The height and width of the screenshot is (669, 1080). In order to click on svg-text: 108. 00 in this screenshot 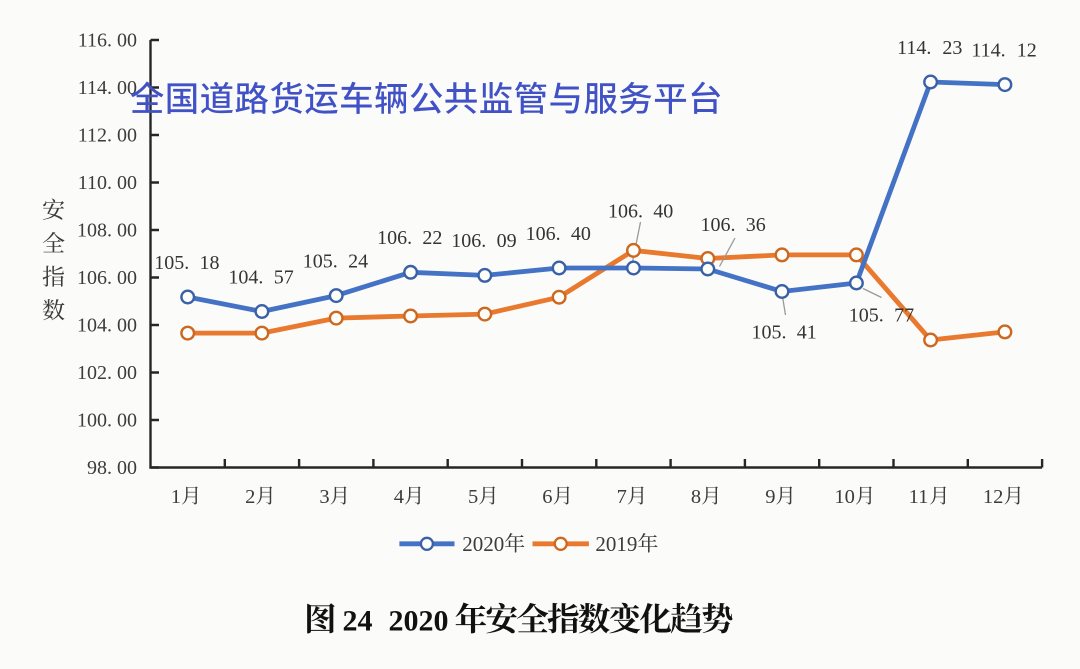, I will do `click(107, 231)`.